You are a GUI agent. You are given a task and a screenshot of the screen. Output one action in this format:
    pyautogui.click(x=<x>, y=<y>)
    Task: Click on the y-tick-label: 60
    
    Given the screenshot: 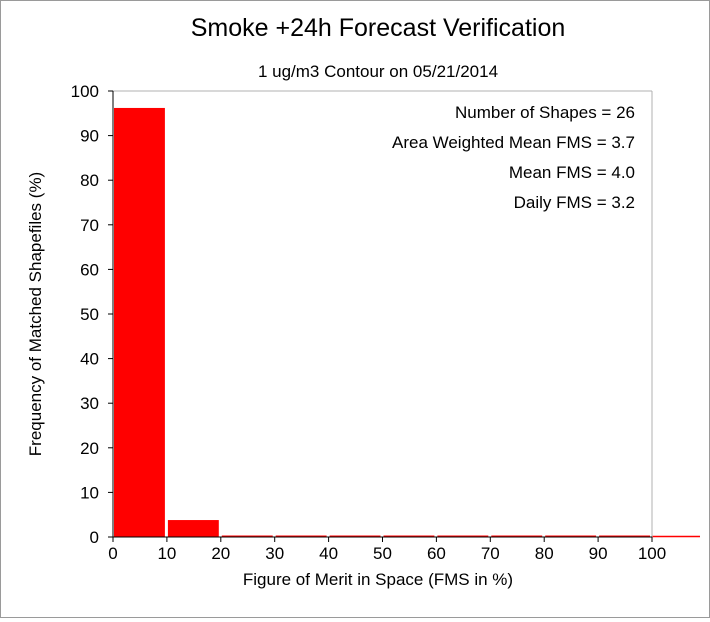 What is the action you would take?
    pyautogui.click(x=89, y=269)
    